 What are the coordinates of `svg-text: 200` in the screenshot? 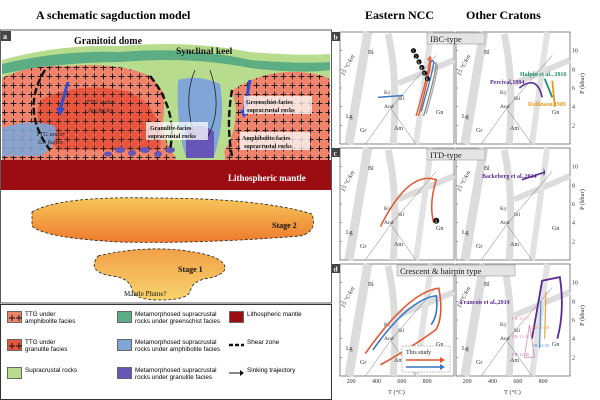 It's located at (467, 382).